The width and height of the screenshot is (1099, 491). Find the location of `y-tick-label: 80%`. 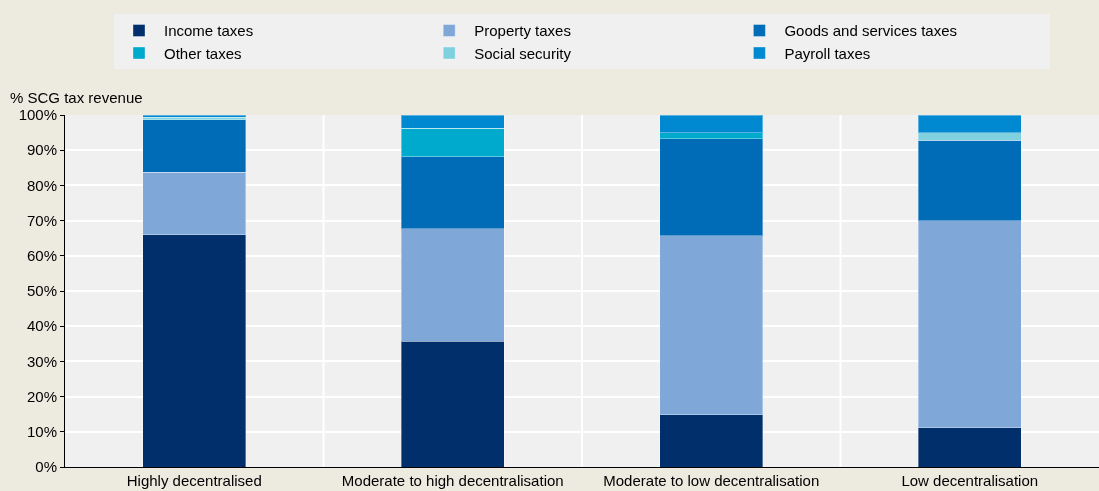

y-tick-label: 80% is located at coordinates (41, 185).